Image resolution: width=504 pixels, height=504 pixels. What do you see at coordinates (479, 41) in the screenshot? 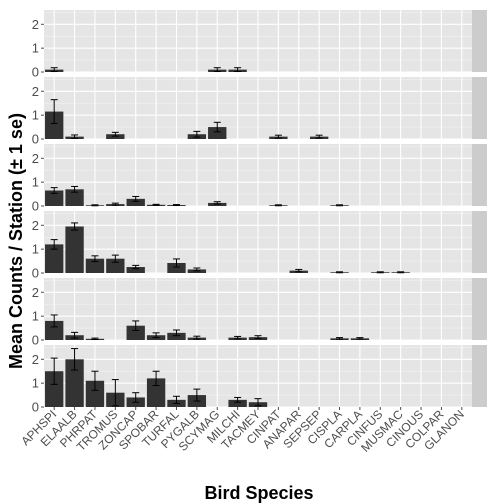
I see `facet-strip: Seno Toroido` at bounding box center [479, 41].